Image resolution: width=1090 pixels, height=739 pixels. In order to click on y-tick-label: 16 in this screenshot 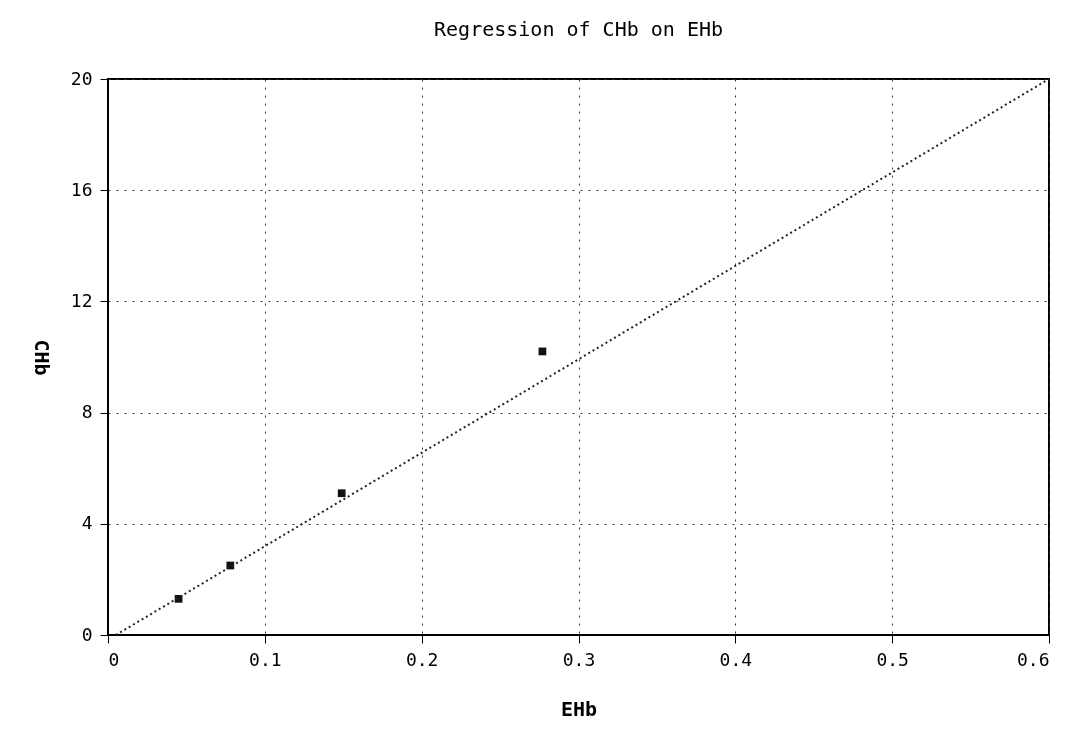, I will do `click(81, 189)`.